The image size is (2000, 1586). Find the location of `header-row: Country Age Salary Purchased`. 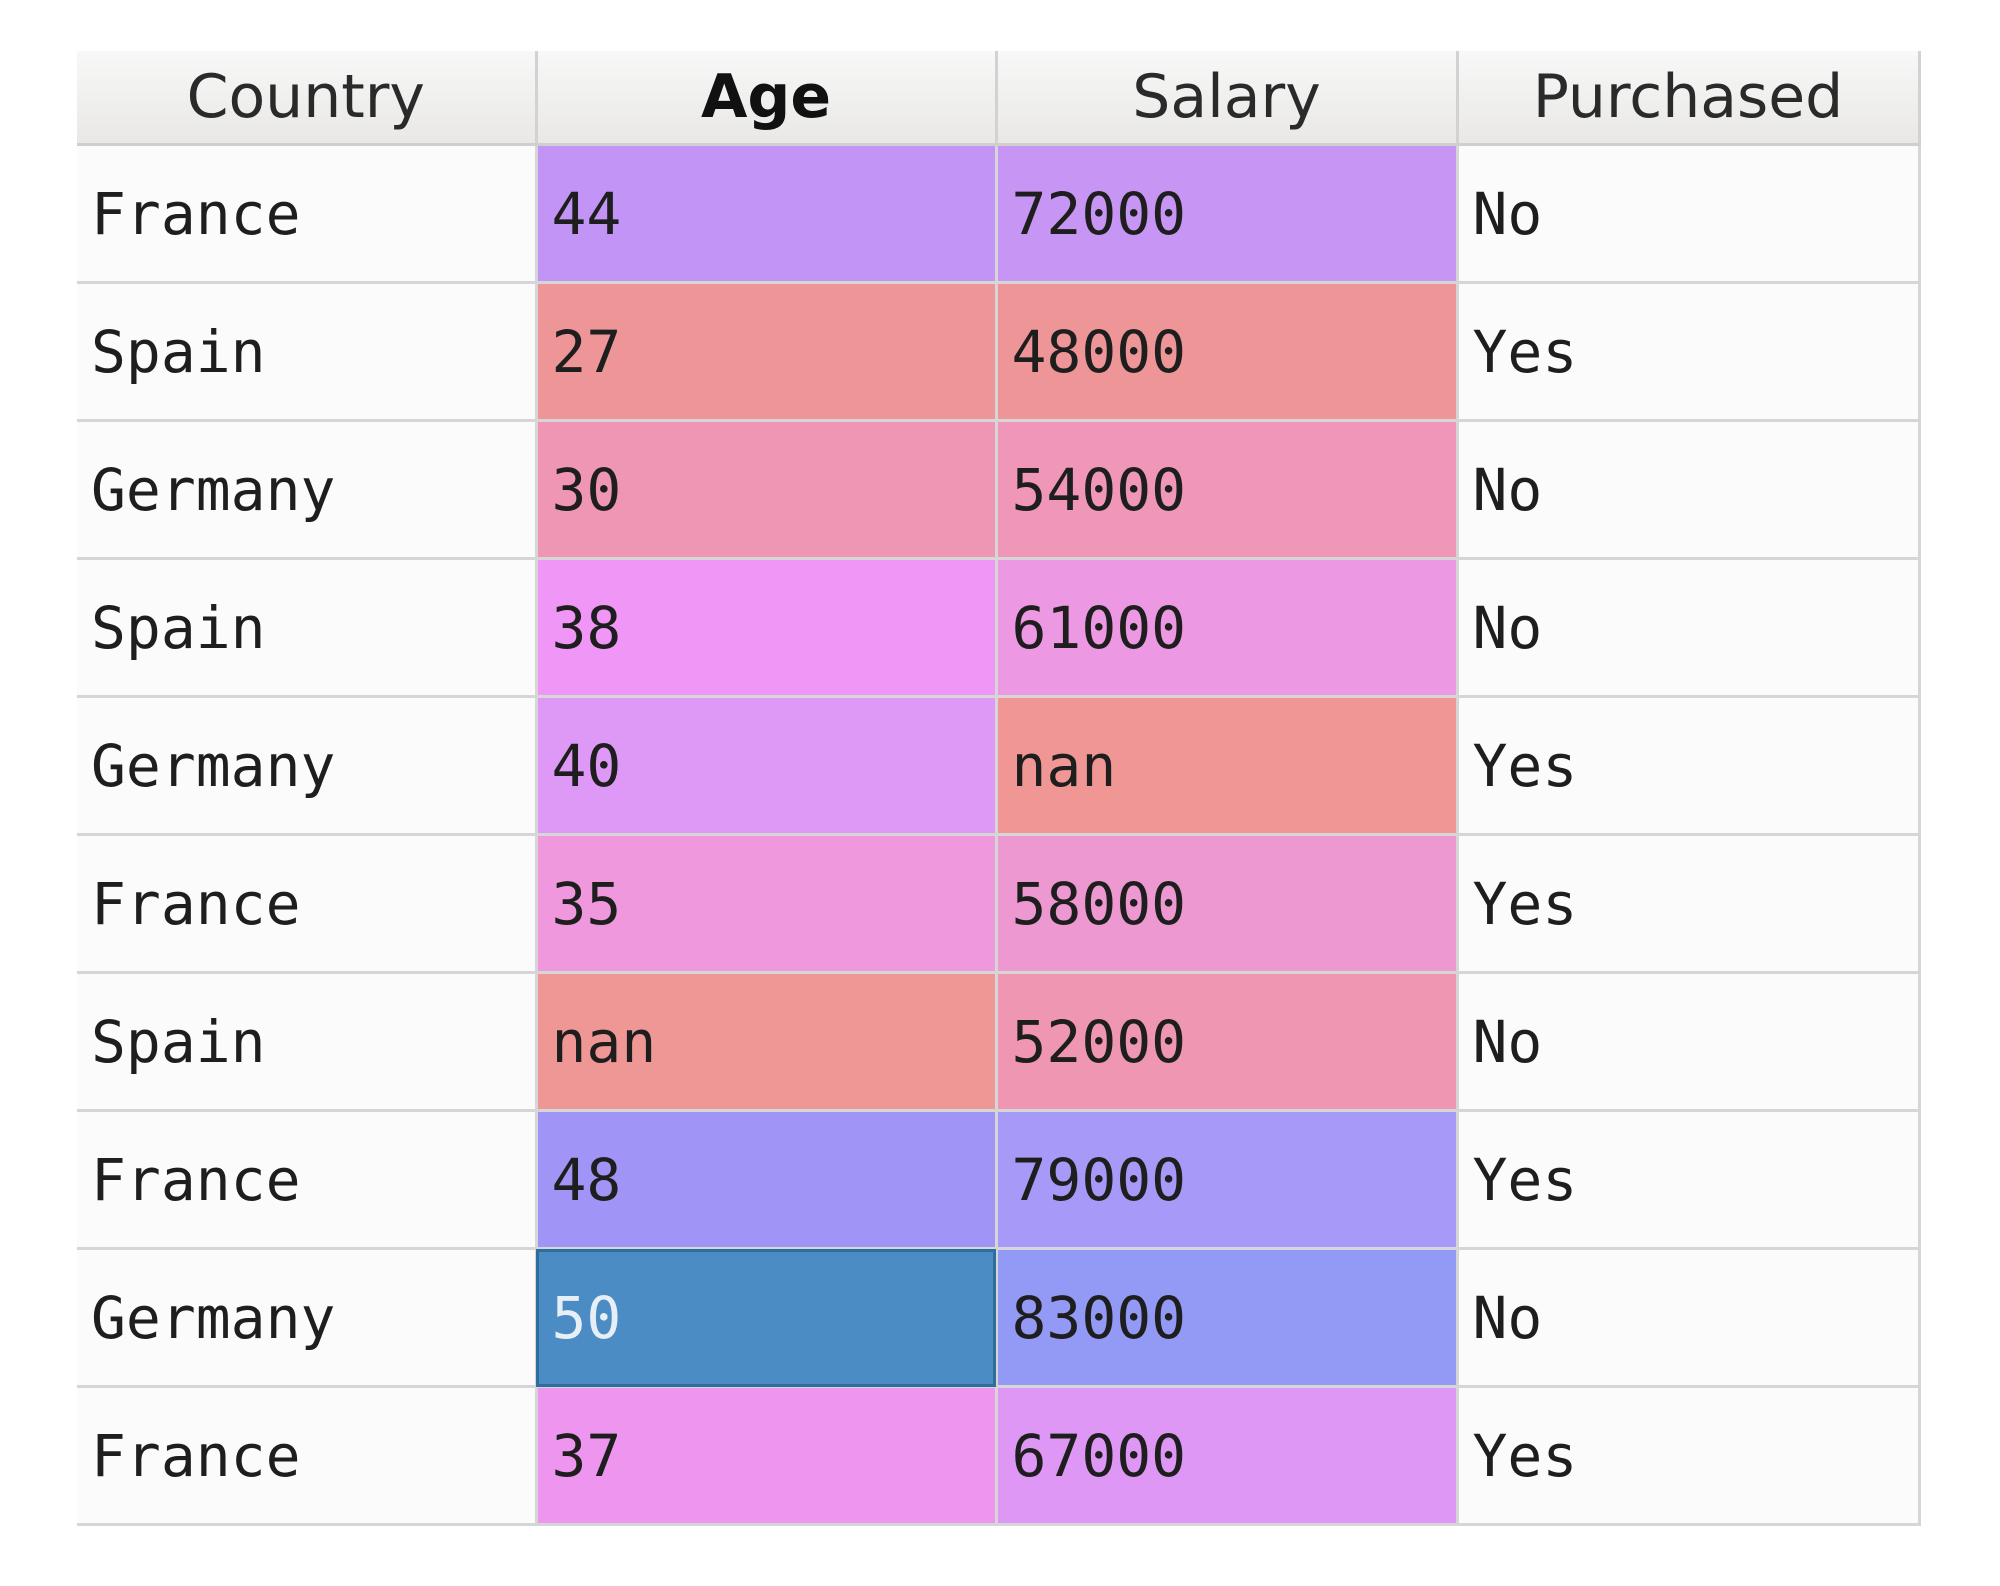

header-row: Country Age Salary Purchased is located at coordinates (999, 98).